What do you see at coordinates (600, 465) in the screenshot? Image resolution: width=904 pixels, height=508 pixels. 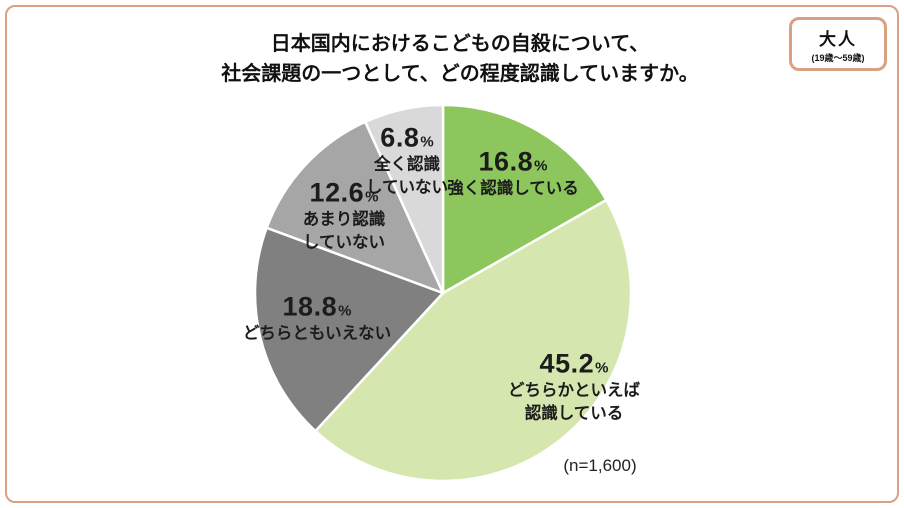 I see `sample-size-note: (n=1,600)` at bounding box center [600, 465].